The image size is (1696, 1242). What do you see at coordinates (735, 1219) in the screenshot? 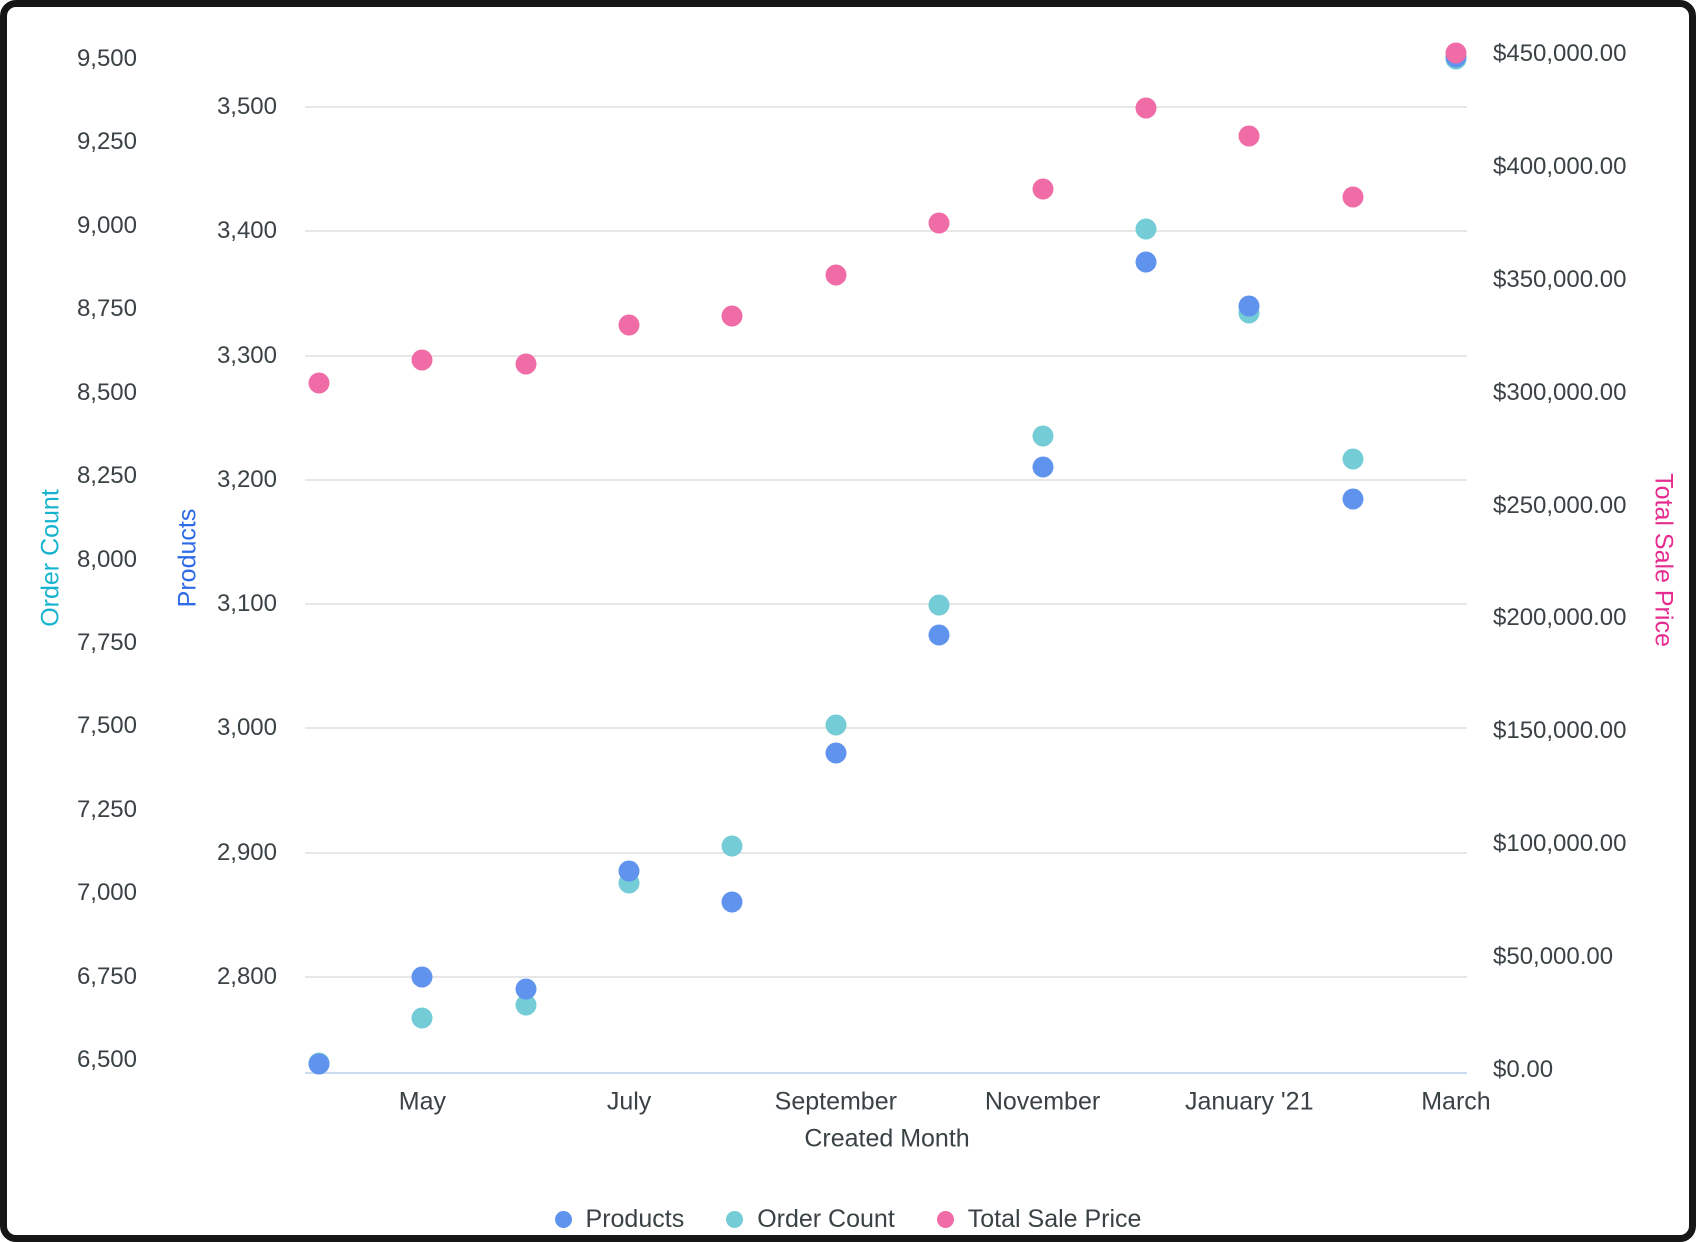
I see `order-count-swatch-icon` at bounding box center [735, 1219].